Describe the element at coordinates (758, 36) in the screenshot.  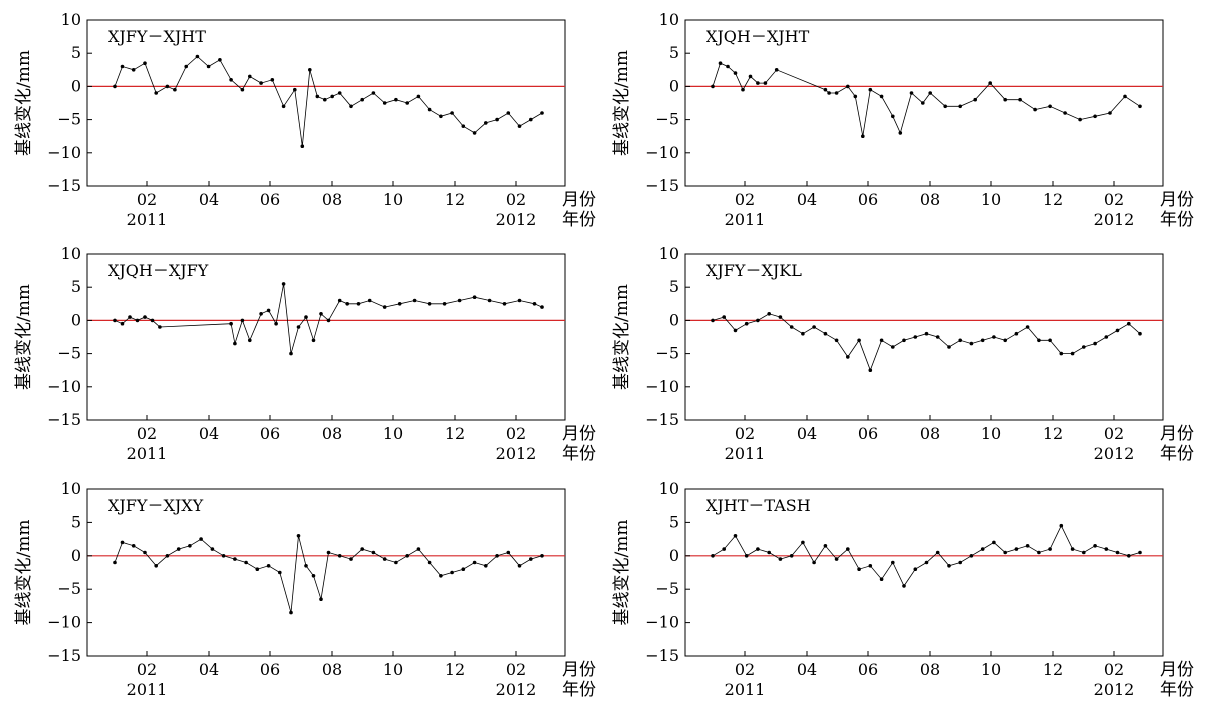
I see `chart-title: XJQH－XJHT` at that location.